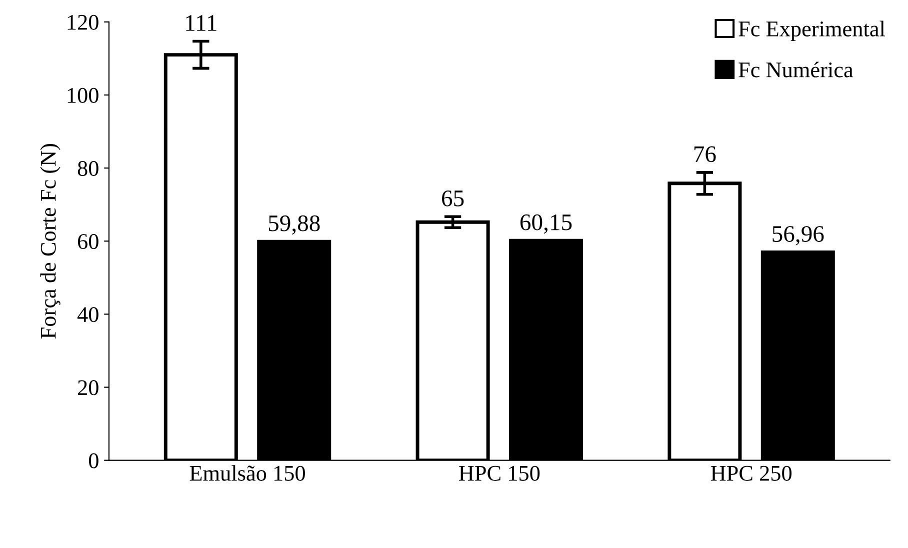  What do you see at coordinates (453, 198) in the screenshot?
I see `data-label: 65` at bounding box center [453, 198].